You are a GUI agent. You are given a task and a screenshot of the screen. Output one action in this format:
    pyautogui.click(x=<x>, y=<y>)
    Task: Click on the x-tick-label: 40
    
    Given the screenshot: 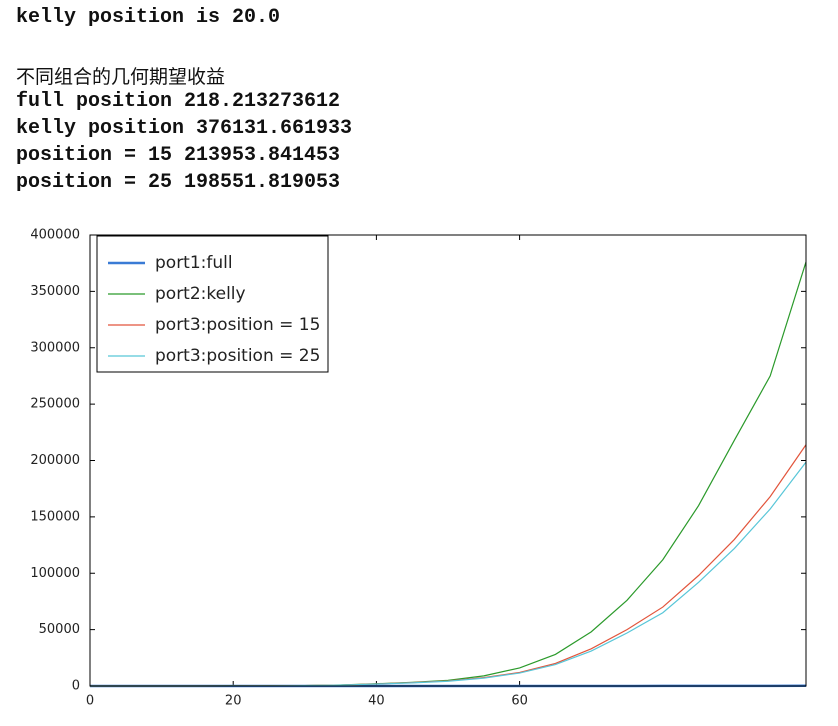 What is the action you would take?
    pyautogui.click(x=376, y=701)
    